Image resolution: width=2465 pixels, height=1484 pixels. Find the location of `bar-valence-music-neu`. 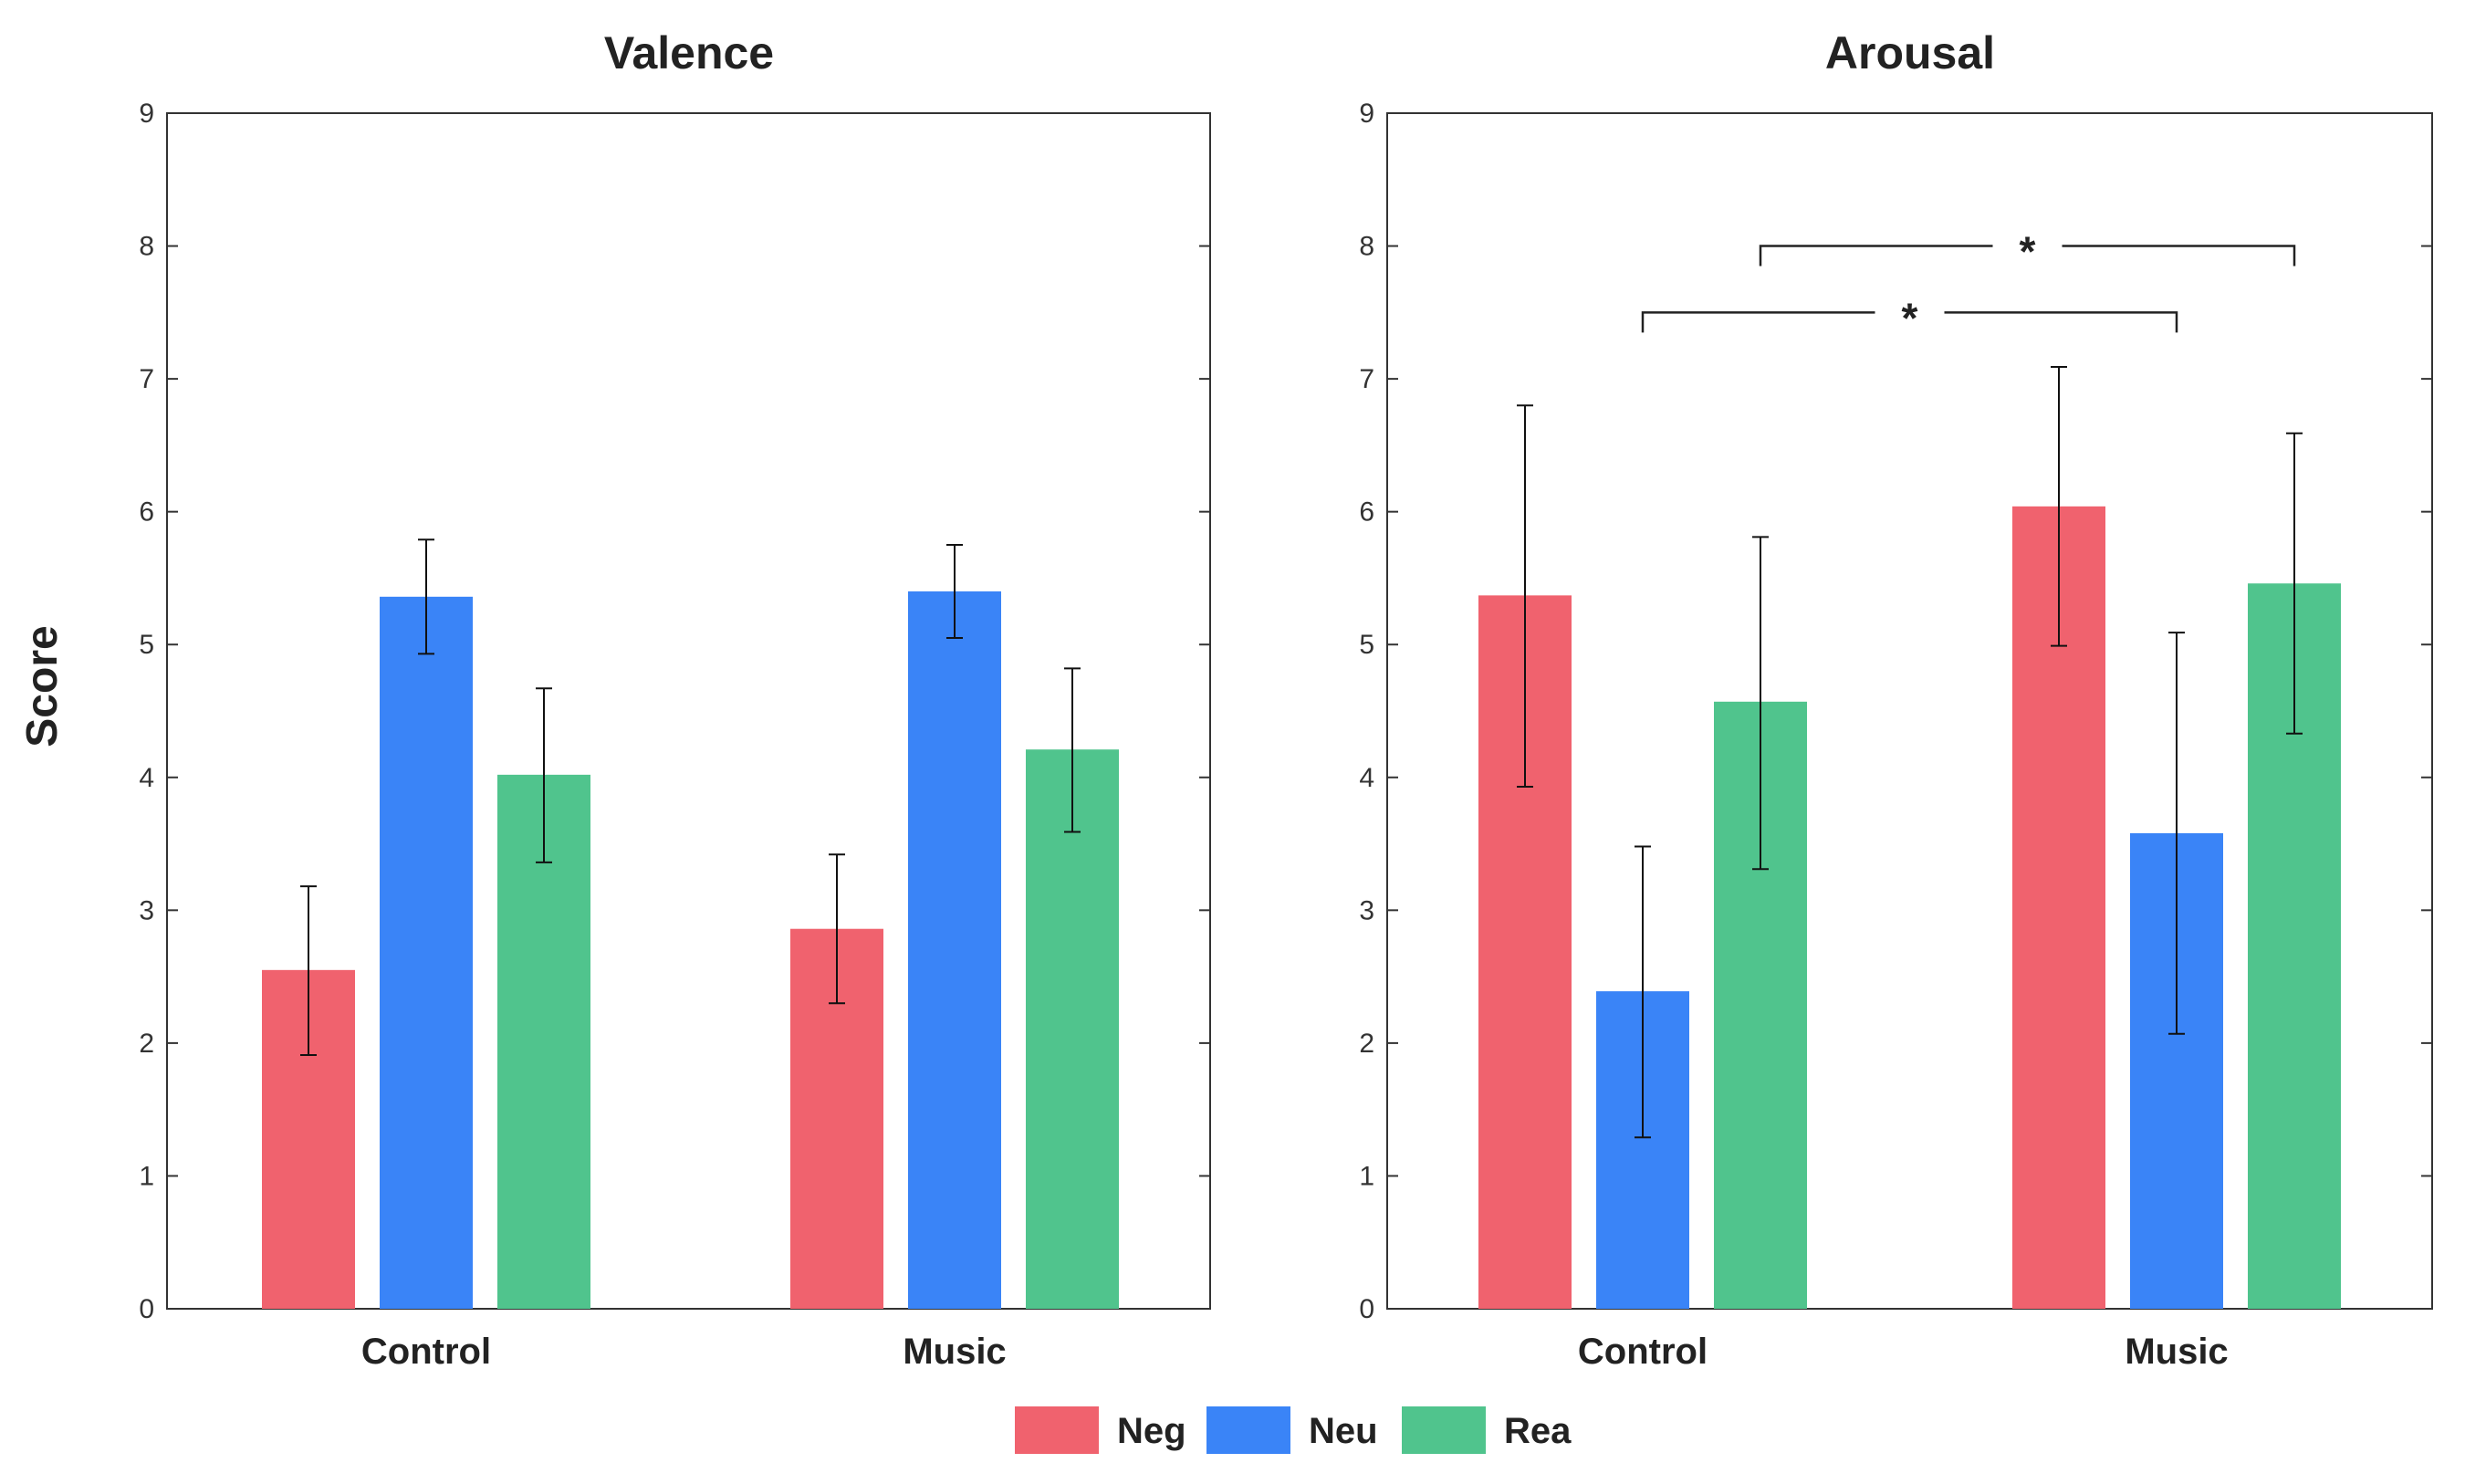

bar-valence-music-neu is located at coordinates (954, 950).